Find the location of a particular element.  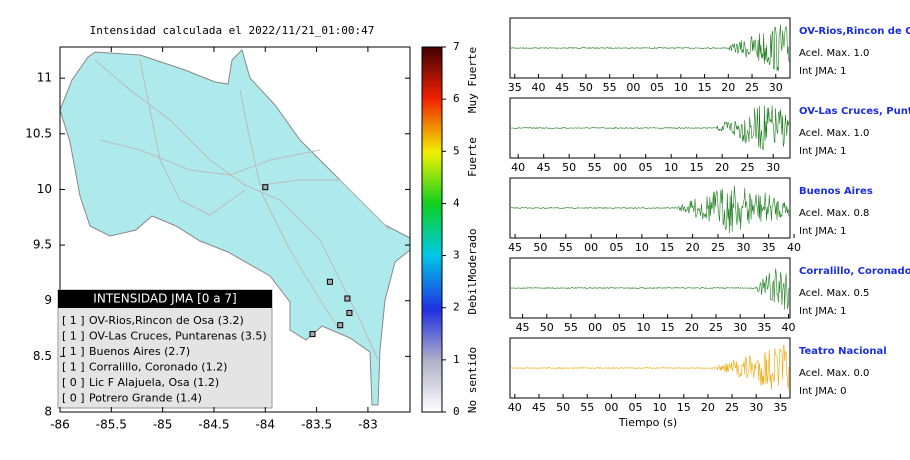

x-tick-label: -84.5 is located at coordinates (213, 425).